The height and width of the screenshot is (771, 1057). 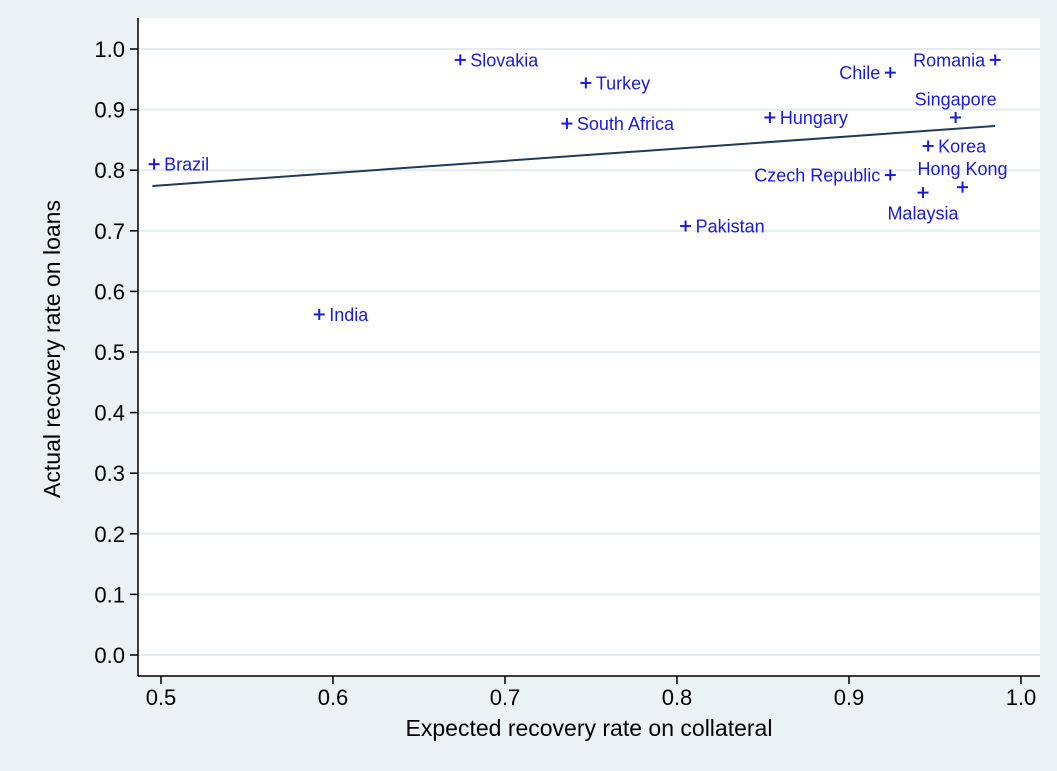 I want to click on point-singapore: Singapore, so click(x=956, y=106).